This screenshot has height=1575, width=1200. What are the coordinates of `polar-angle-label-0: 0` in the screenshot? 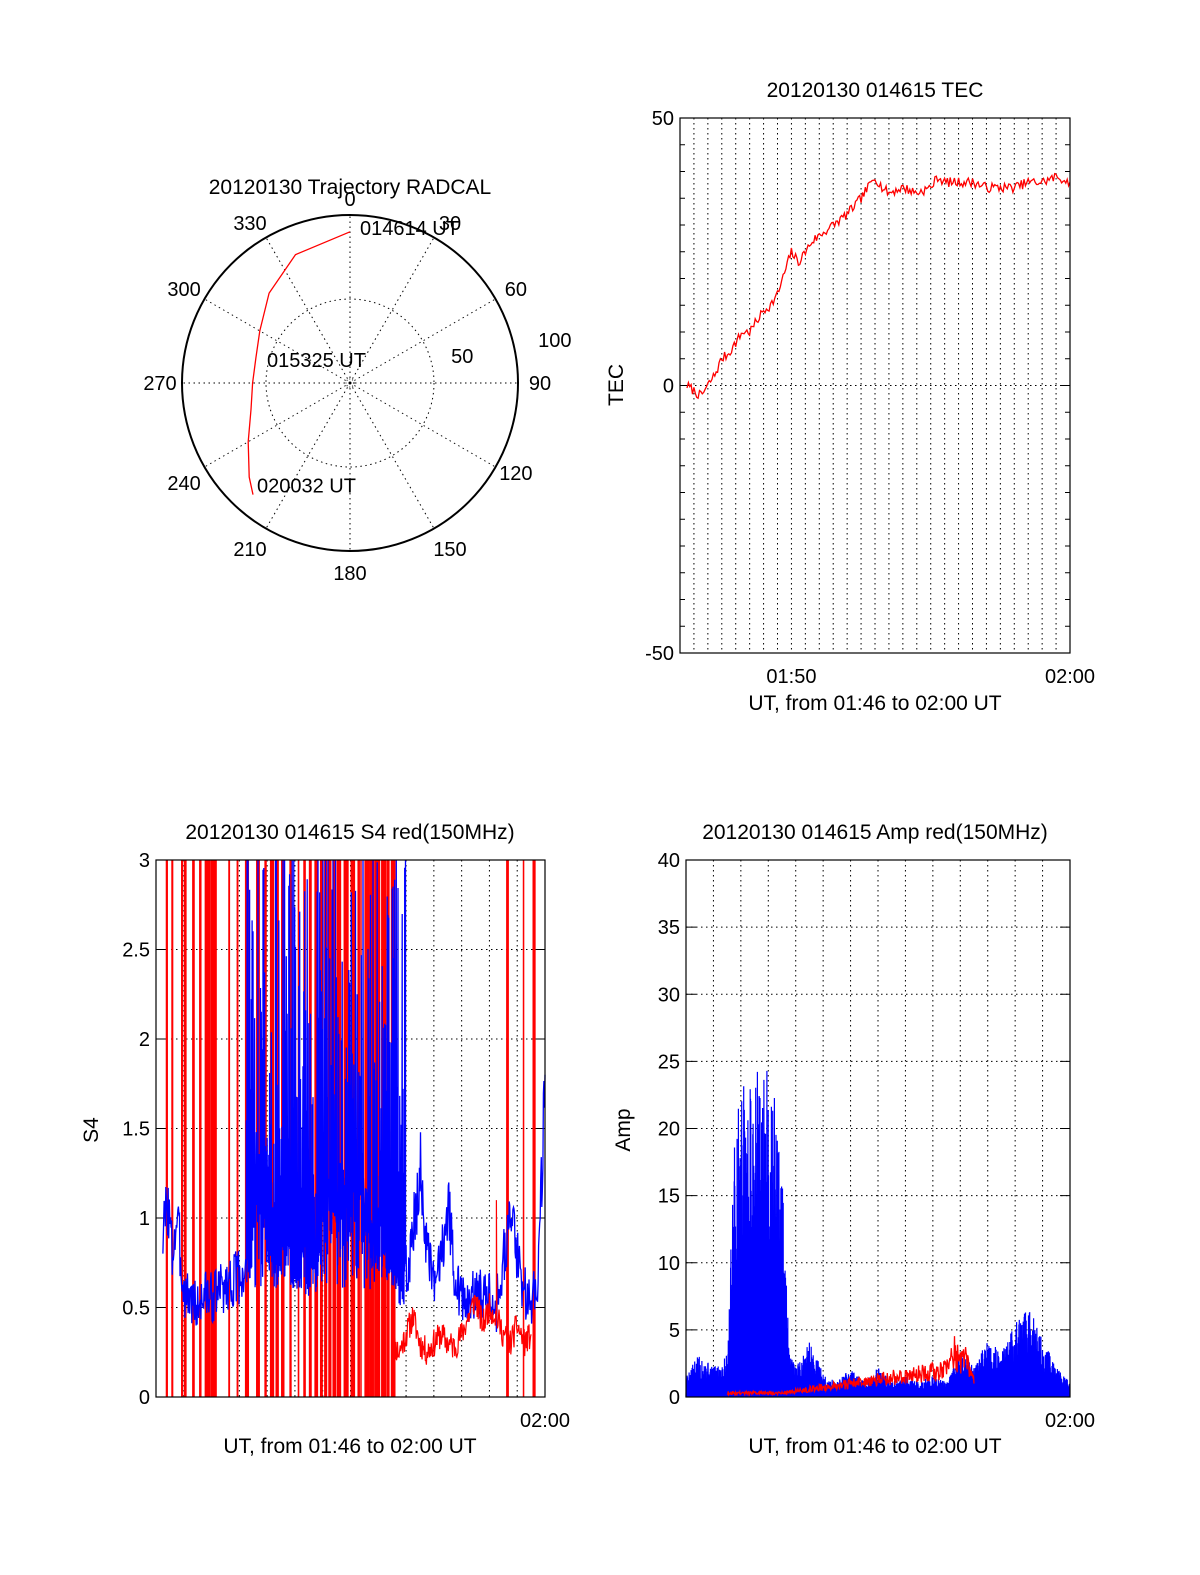 It's located at (349, 200).